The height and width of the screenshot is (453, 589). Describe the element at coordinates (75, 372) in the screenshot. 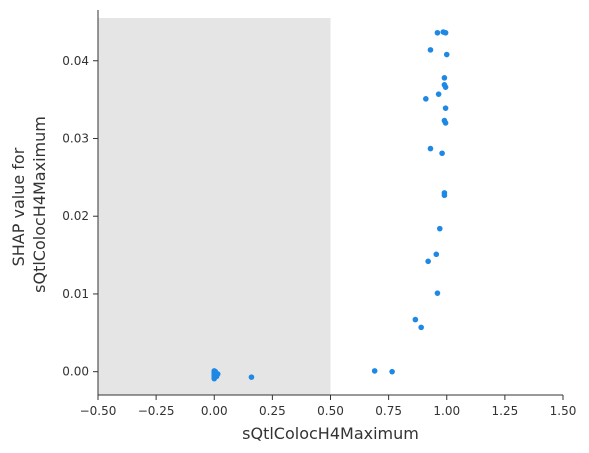

I see `y-tick-label: 0.00` at that location.